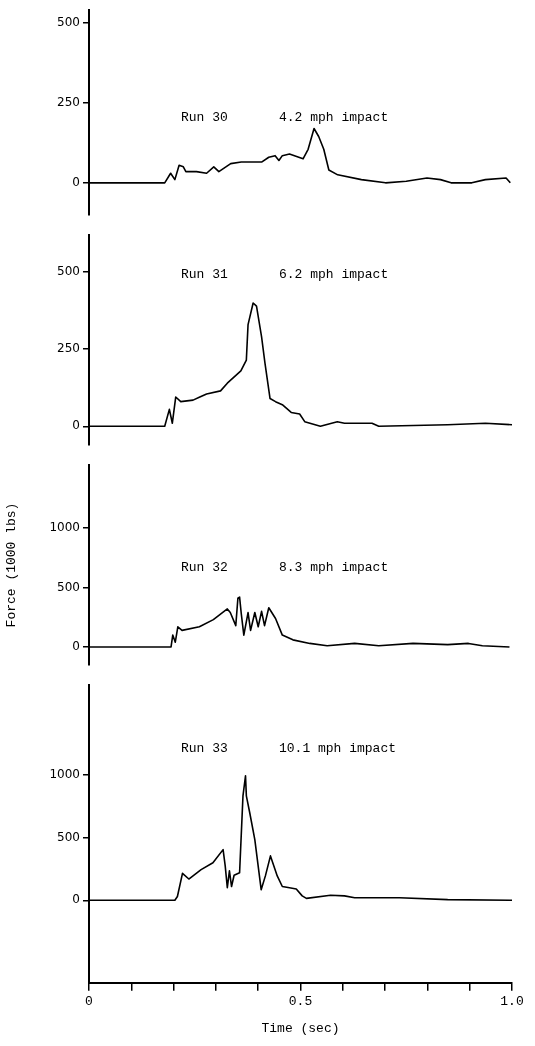  What do you see at coordinates (300, 1002) in the screenshot?
I see `x-tick-label: 0.5` at bounding box center [300, 1002].